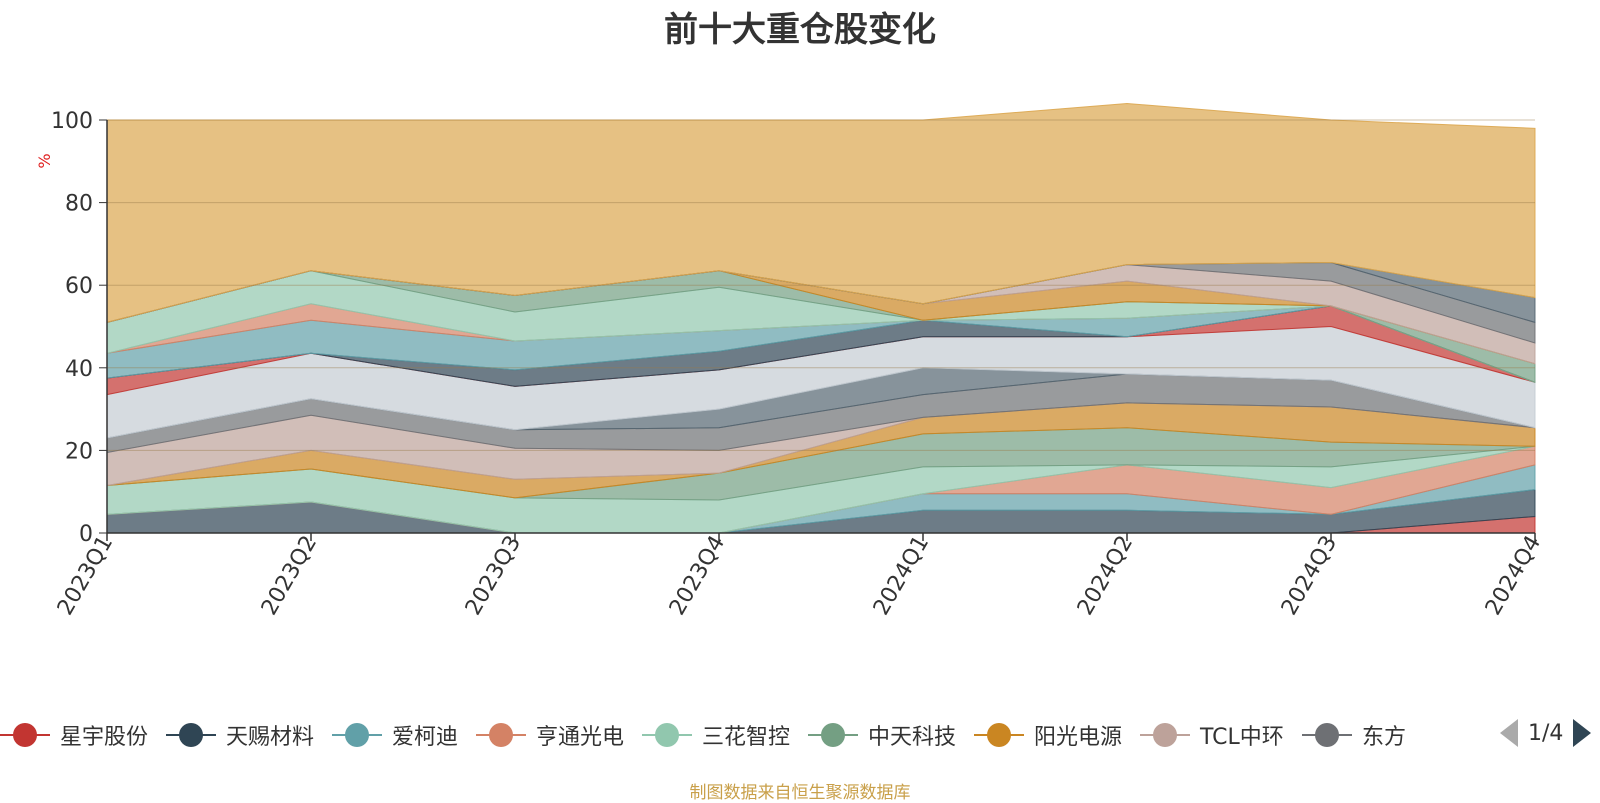 The image size is (1600, 803). I want to click on legend-item-2: 爱柯迪, so click(395, 735).